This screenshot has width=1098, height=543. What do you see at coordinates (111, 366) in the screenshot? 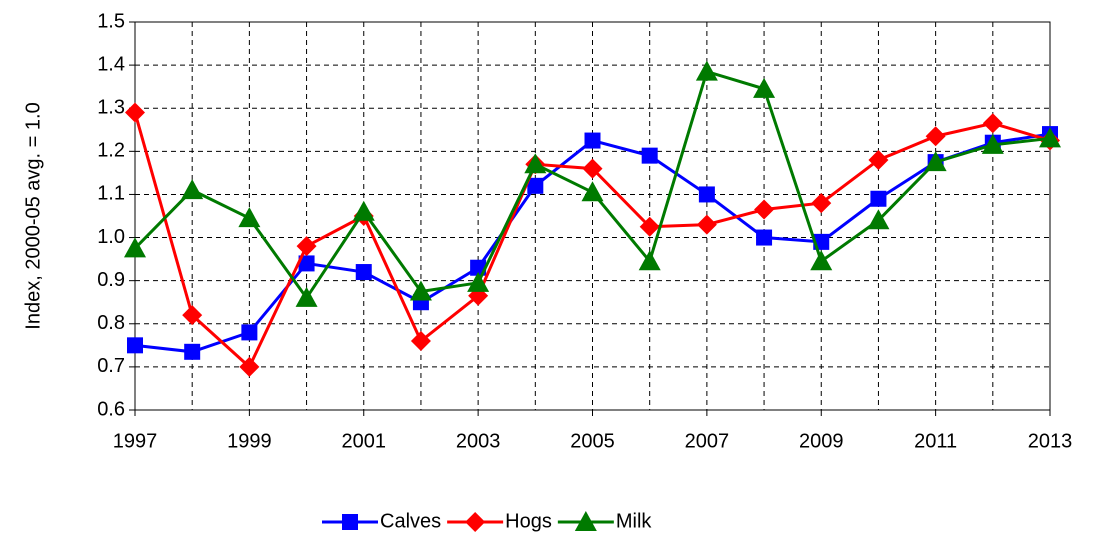
I see `y-tick-label: 0.7` at bounding box center [111, 366].